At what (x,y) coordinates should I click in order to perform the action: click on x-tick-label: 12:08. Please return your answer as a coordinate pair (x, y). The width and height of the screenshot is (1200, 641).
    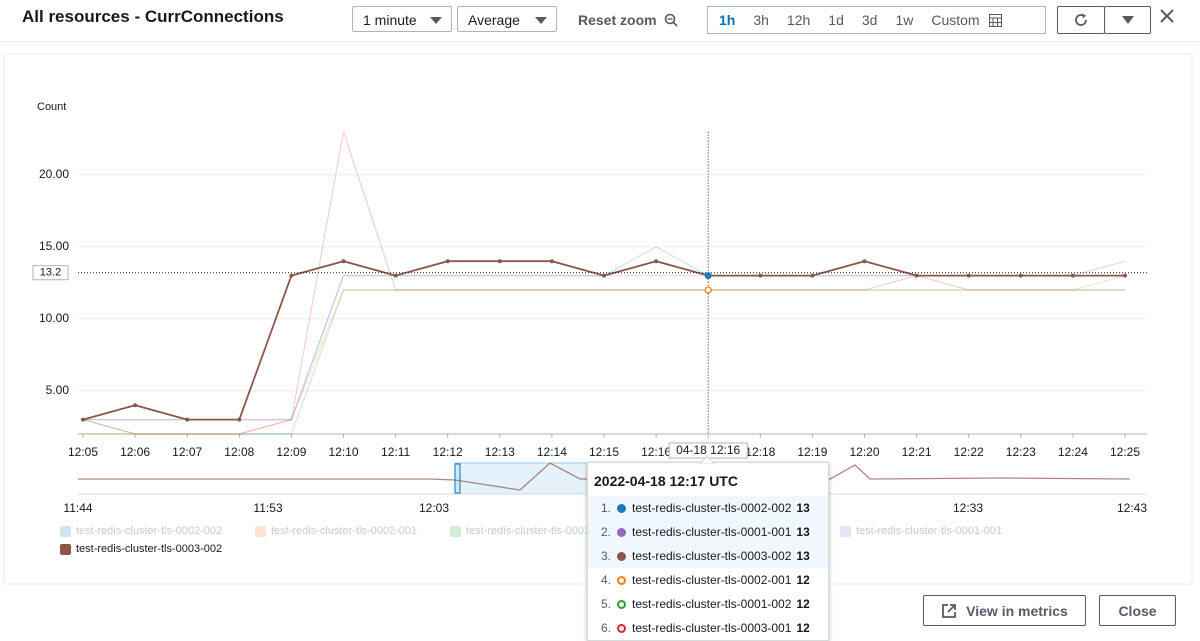
    Looking at the image, I should click on (239, 452).